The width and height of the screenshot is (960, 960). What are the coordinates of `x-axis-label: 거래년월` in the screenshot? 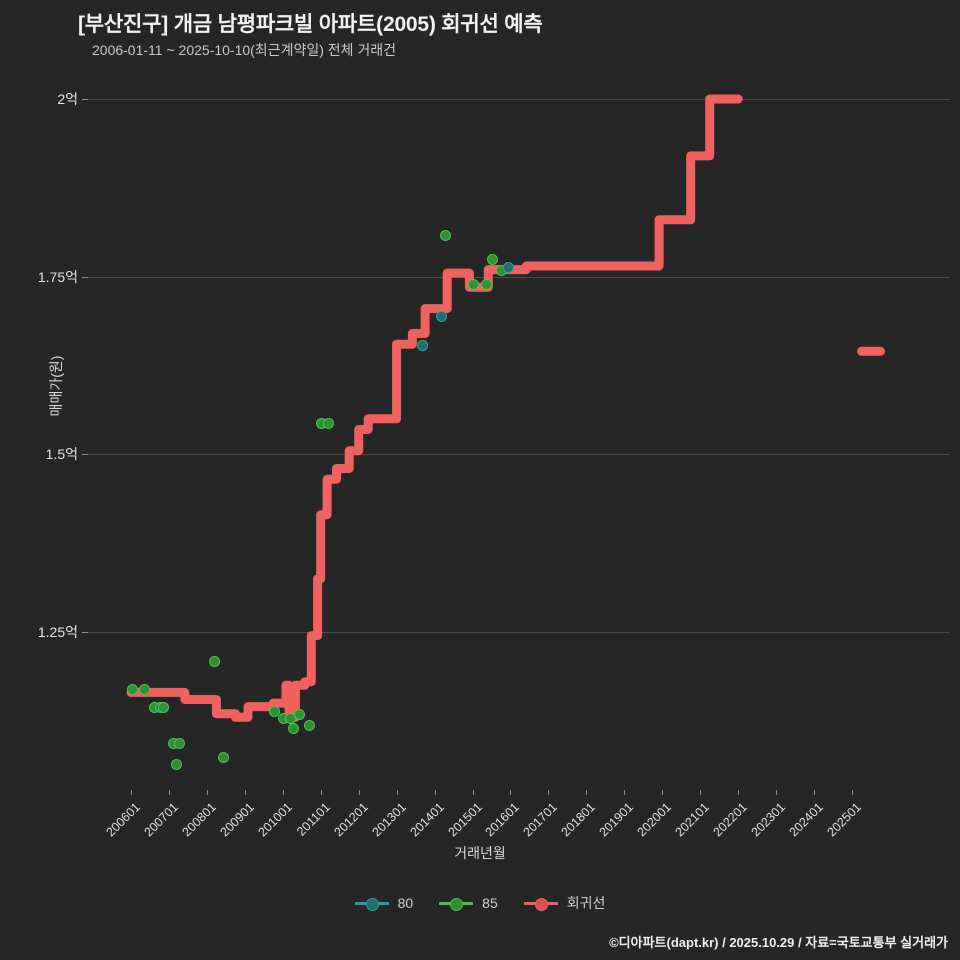 It's located at (480, 853).